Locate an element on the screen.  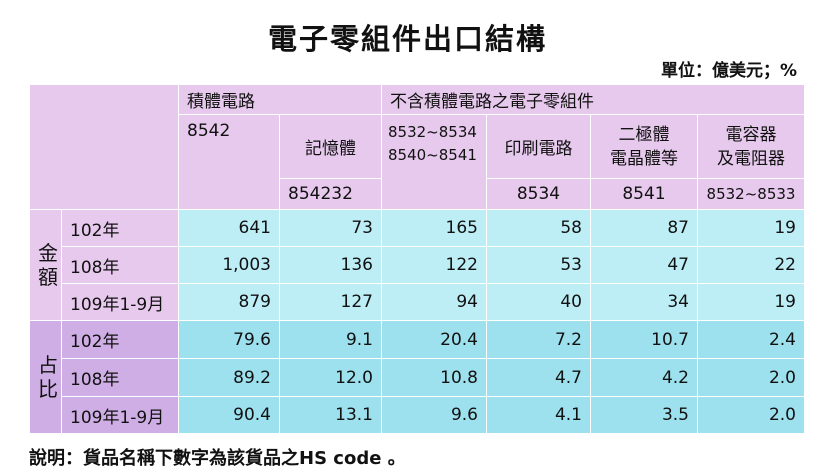
group-label-share: 占 比 is located at coordinates (45, 377).